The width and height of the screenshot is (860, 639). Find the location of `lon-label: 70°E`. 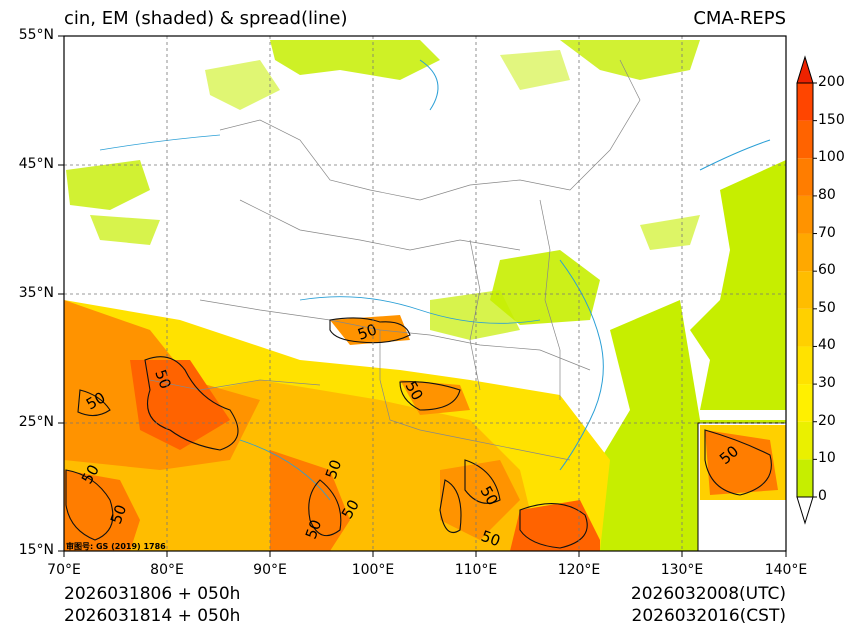

lon-label: 70°E is located at coordinates (64, 570).